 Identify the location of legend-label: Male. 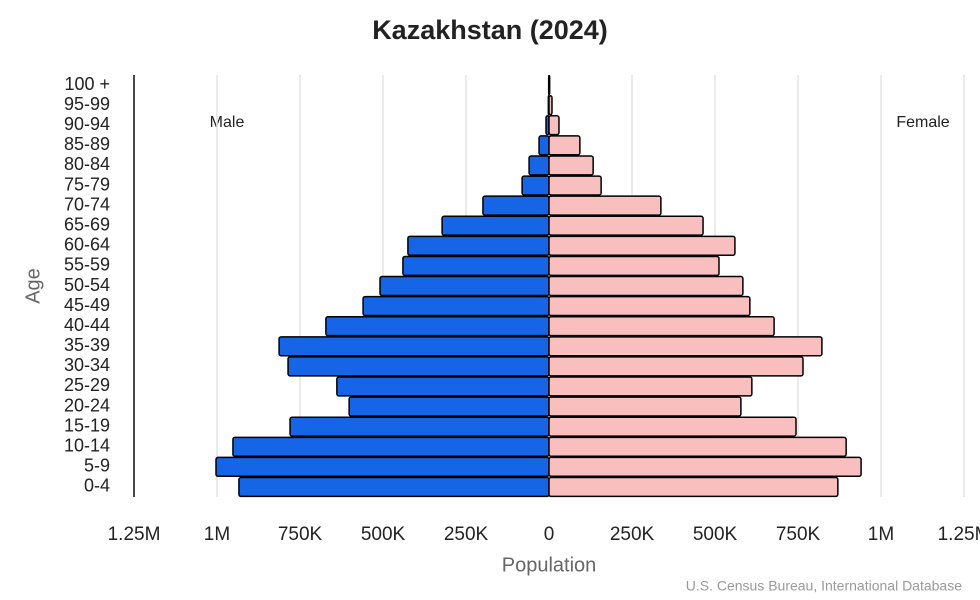
(227, 122).